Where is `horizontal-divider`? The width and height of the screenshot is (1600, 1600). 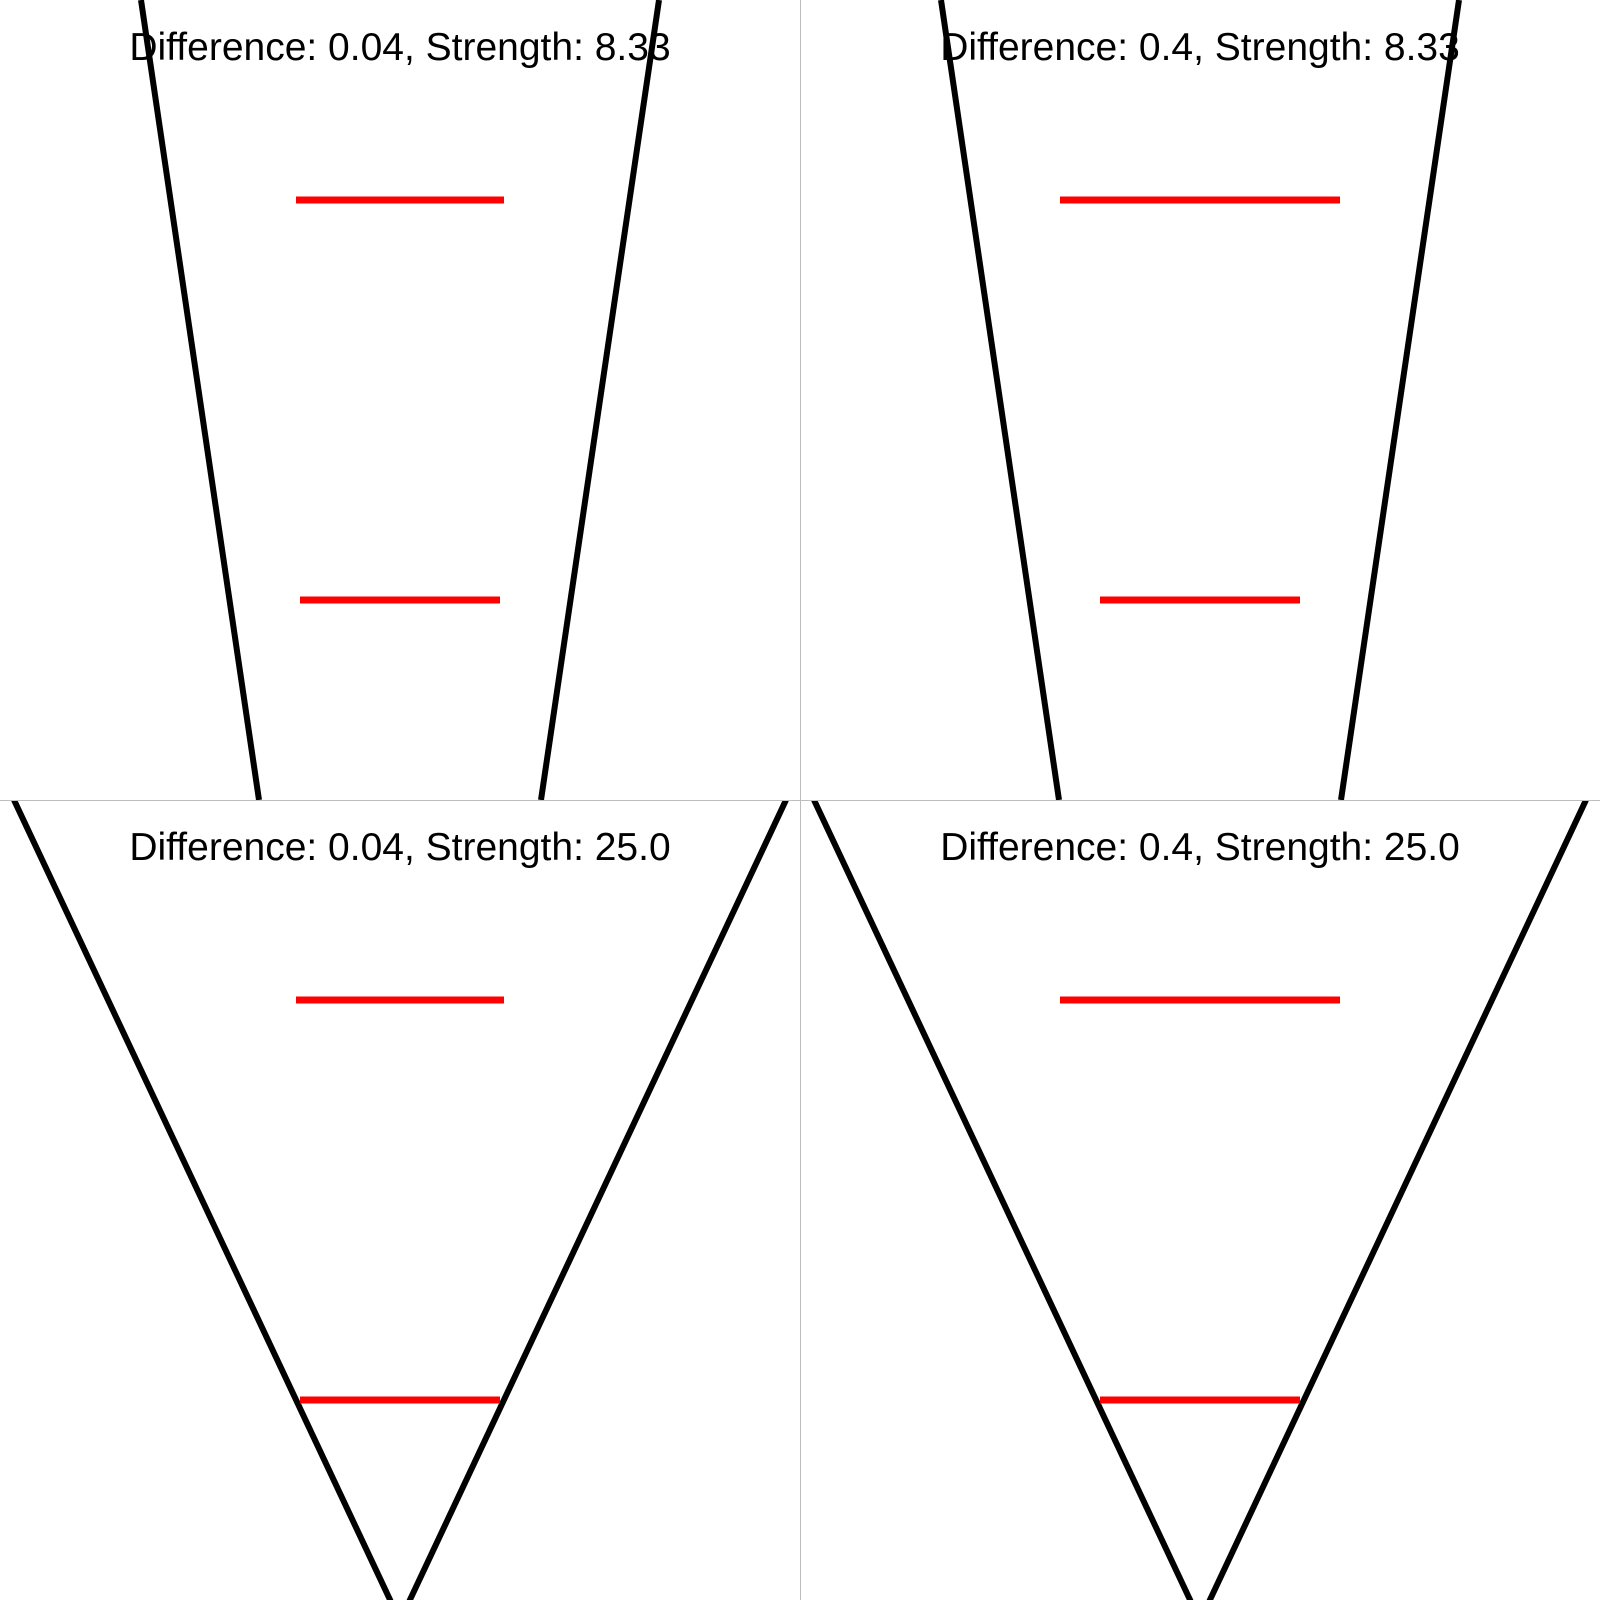 horizontal-divider is located at coordinates (800, 800).